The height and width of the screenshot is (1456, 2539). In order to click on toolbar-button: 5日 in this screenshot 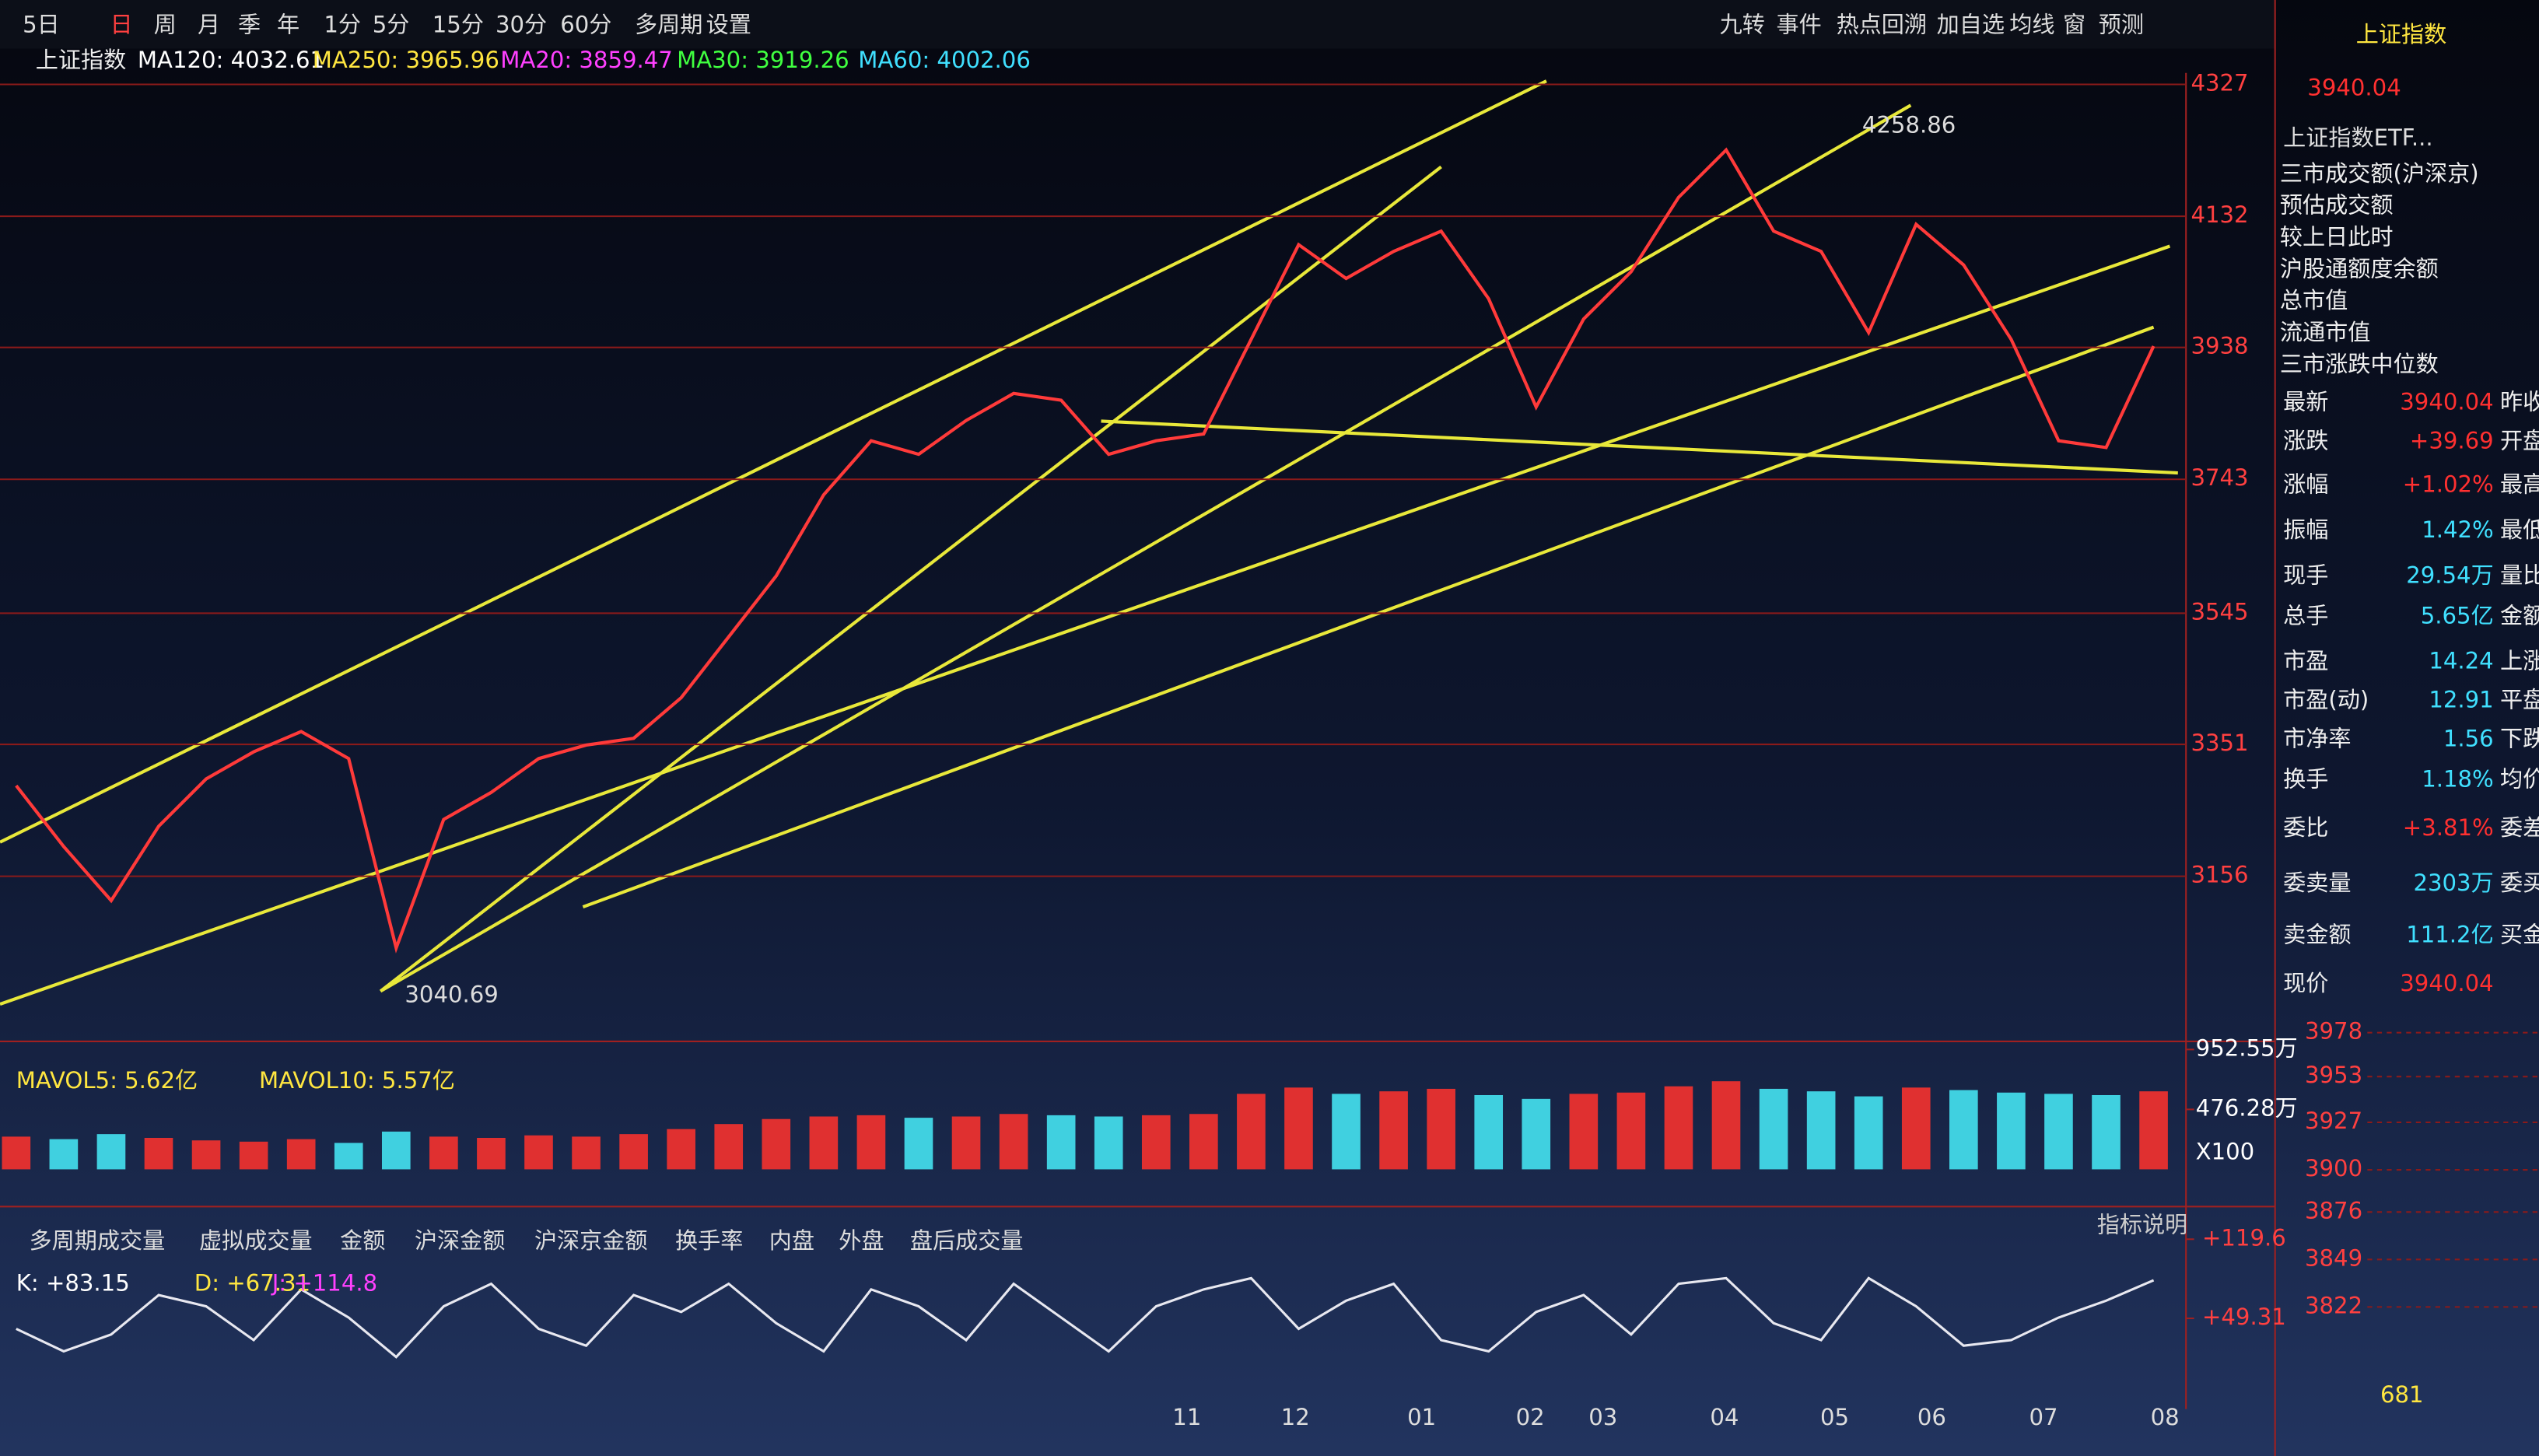, I will do `click(41, 24)`.